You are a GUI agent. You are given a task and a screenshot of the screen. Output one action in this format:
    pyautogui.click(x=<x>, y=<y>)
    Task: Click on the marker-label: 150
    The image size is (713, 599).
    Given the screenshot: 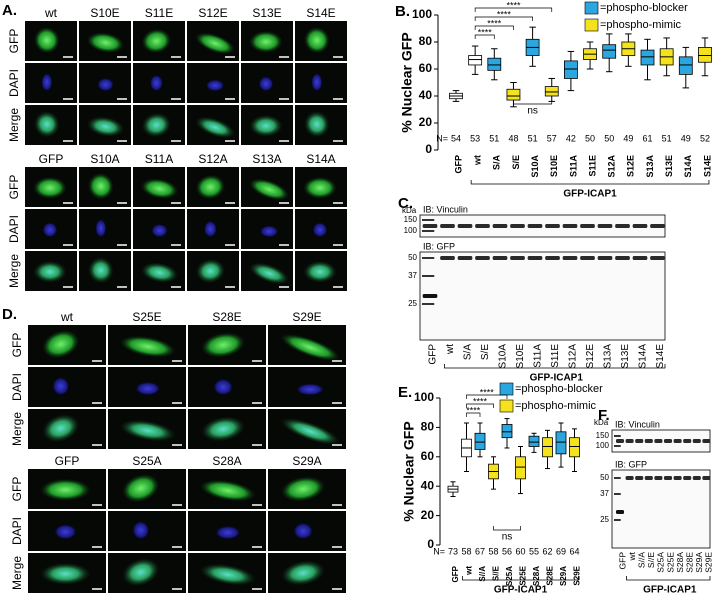 What is the action you would take?
    pyautogui.click(x=411, y=219)
    